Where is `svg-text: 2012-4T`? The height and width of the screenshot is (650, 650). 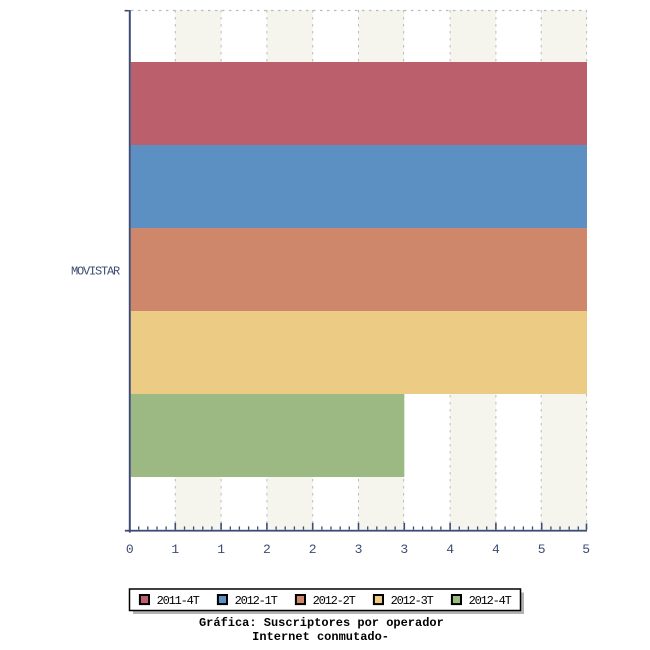
svg-text: 2012-4T is located at coordinates (490, 601).